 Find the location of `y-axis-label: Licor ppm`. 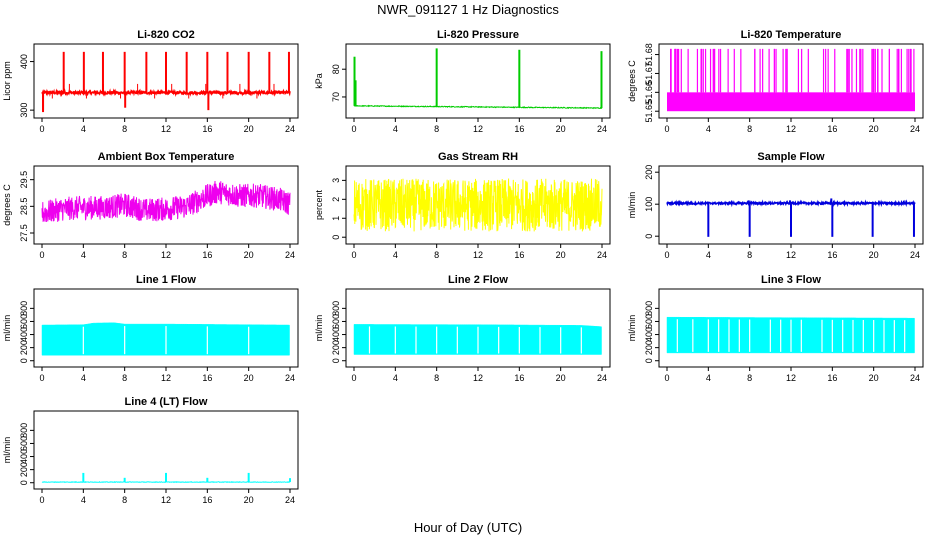

y-axis-label: Licor ppm is located at coordinates (7, 81).